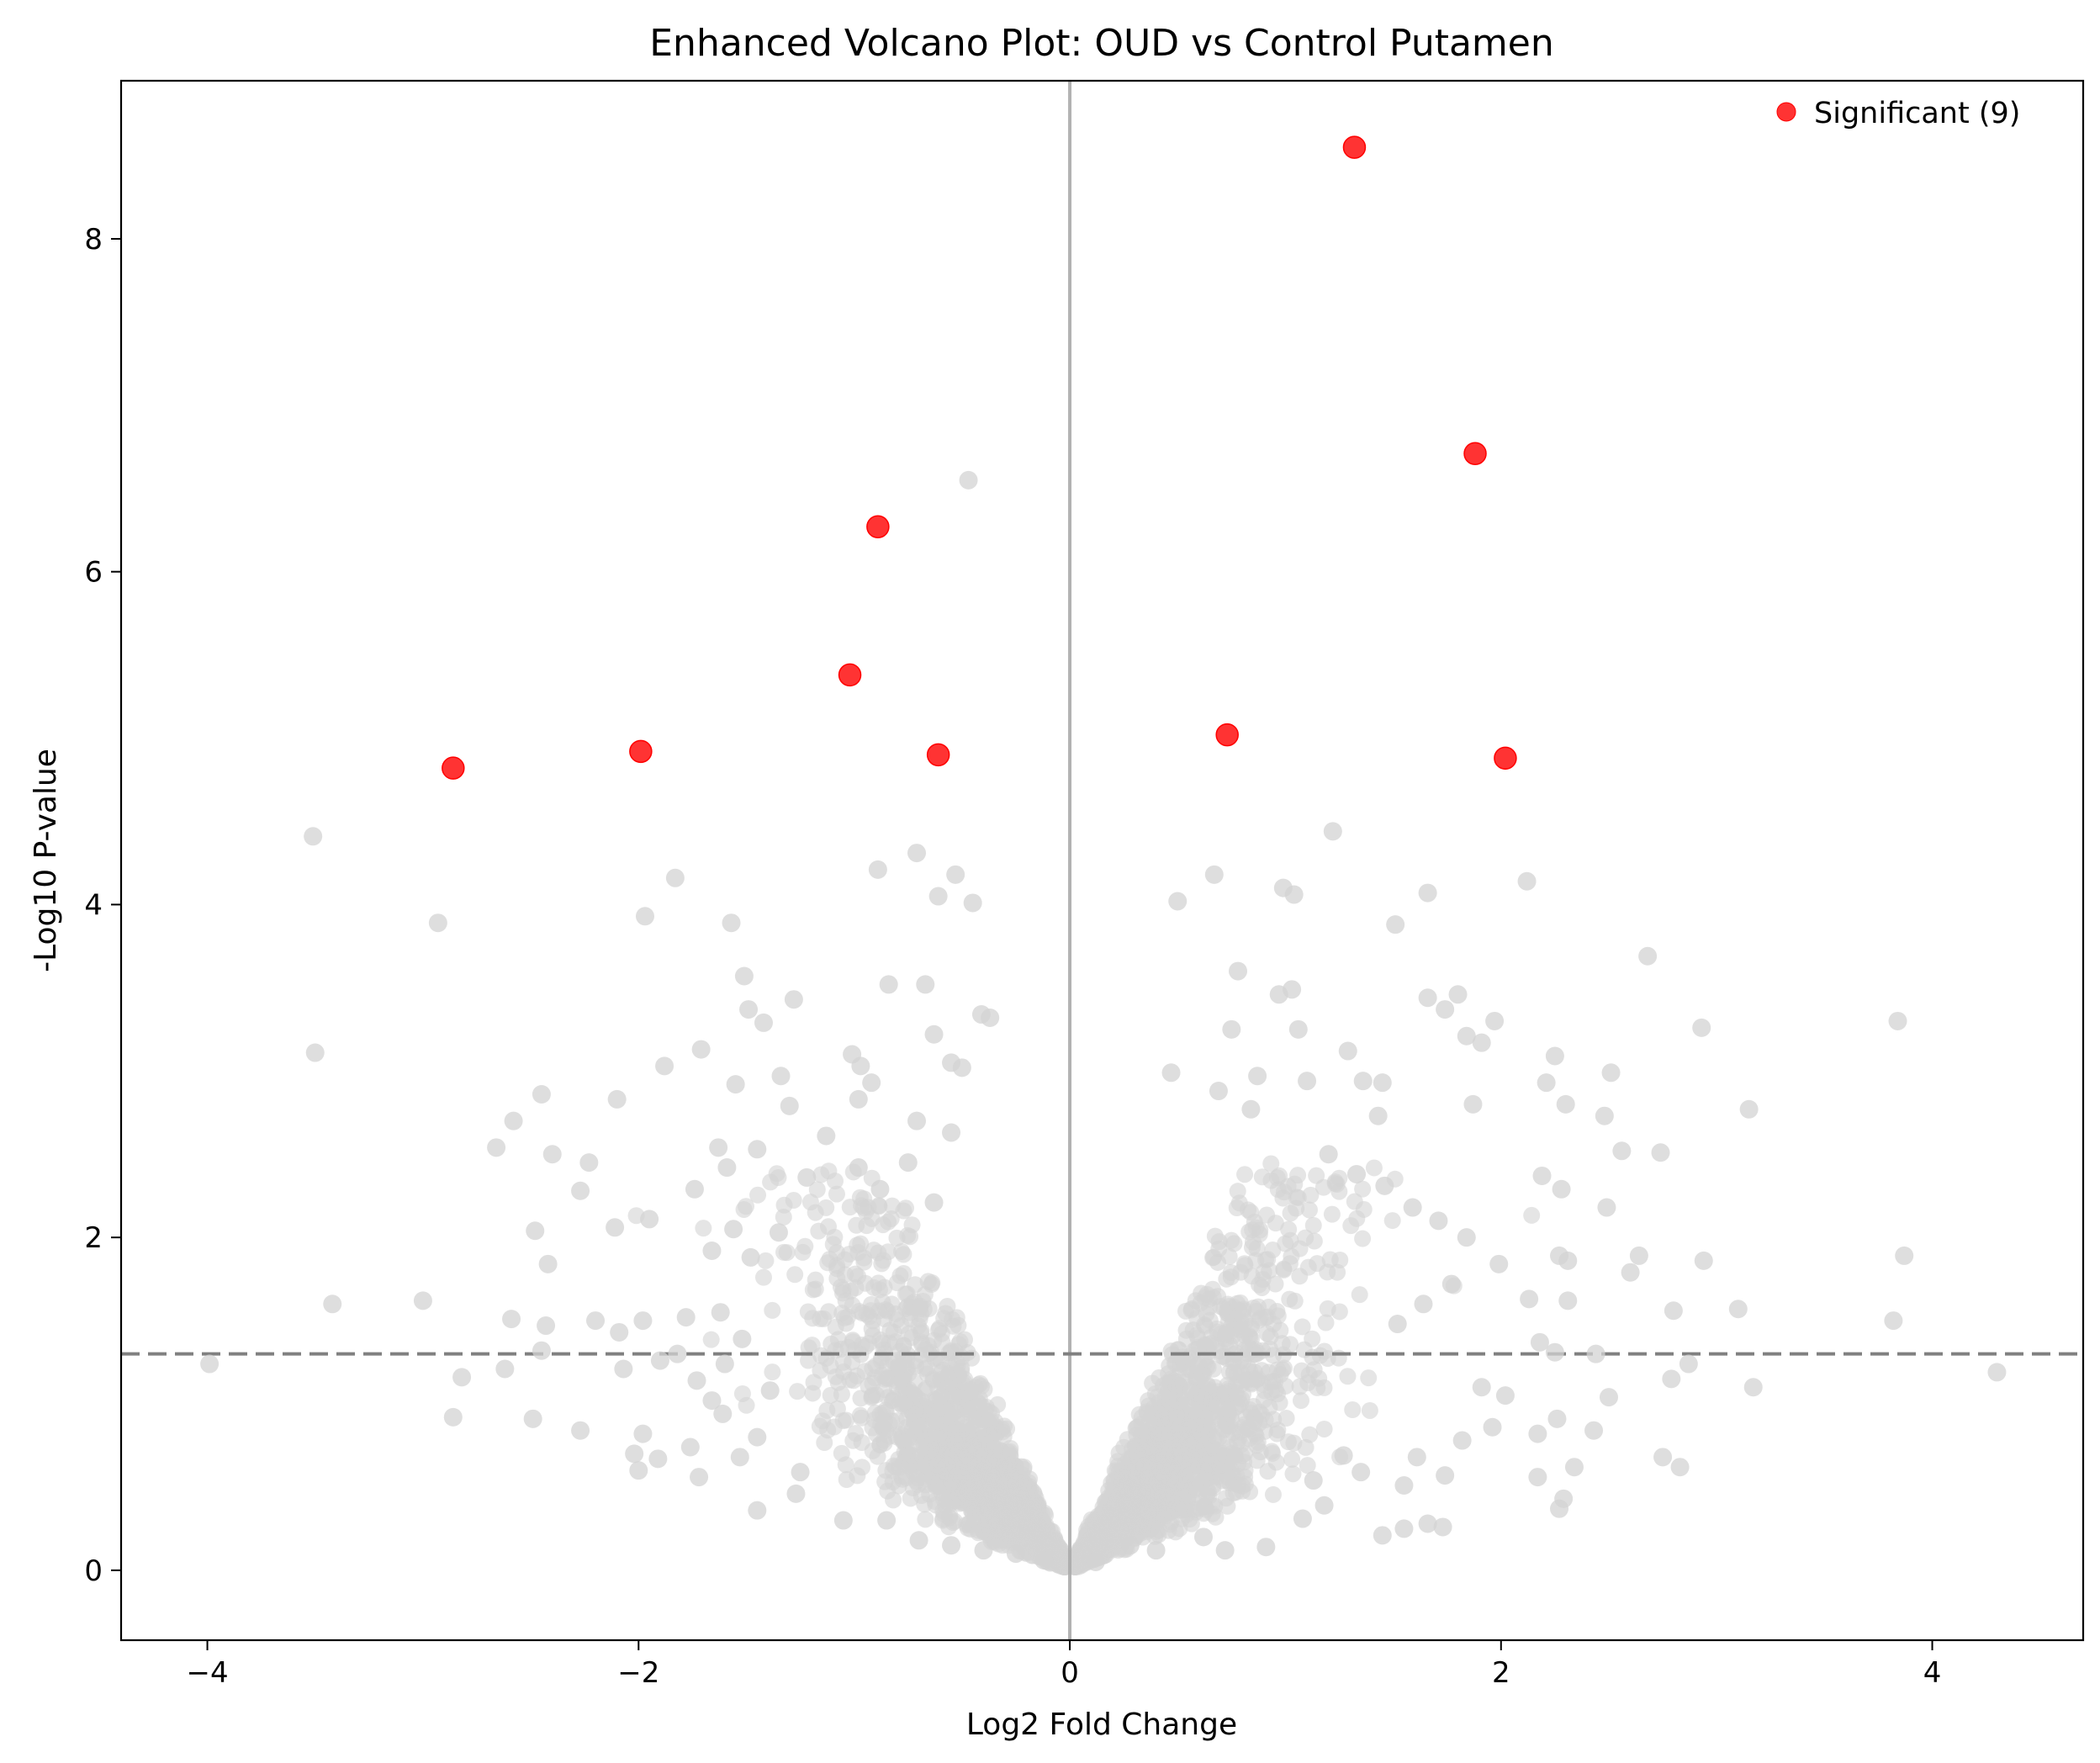 The image size is (2100, 1763). I want to click on y-tick-label: 0, so click(94, 1571).